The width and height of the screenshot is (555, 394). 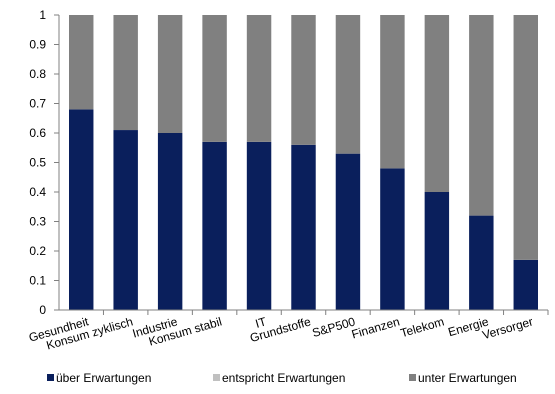 I want to click on y-tick-label: 0.7, so click(x=37, y=104).